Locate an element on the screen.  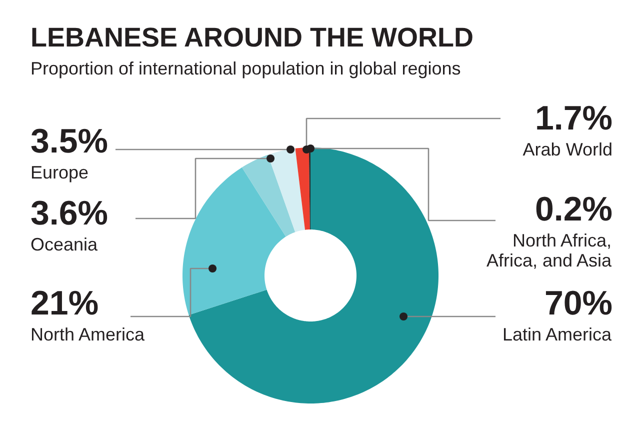
data-label: 0.2% is located at coordinates (574, 209).